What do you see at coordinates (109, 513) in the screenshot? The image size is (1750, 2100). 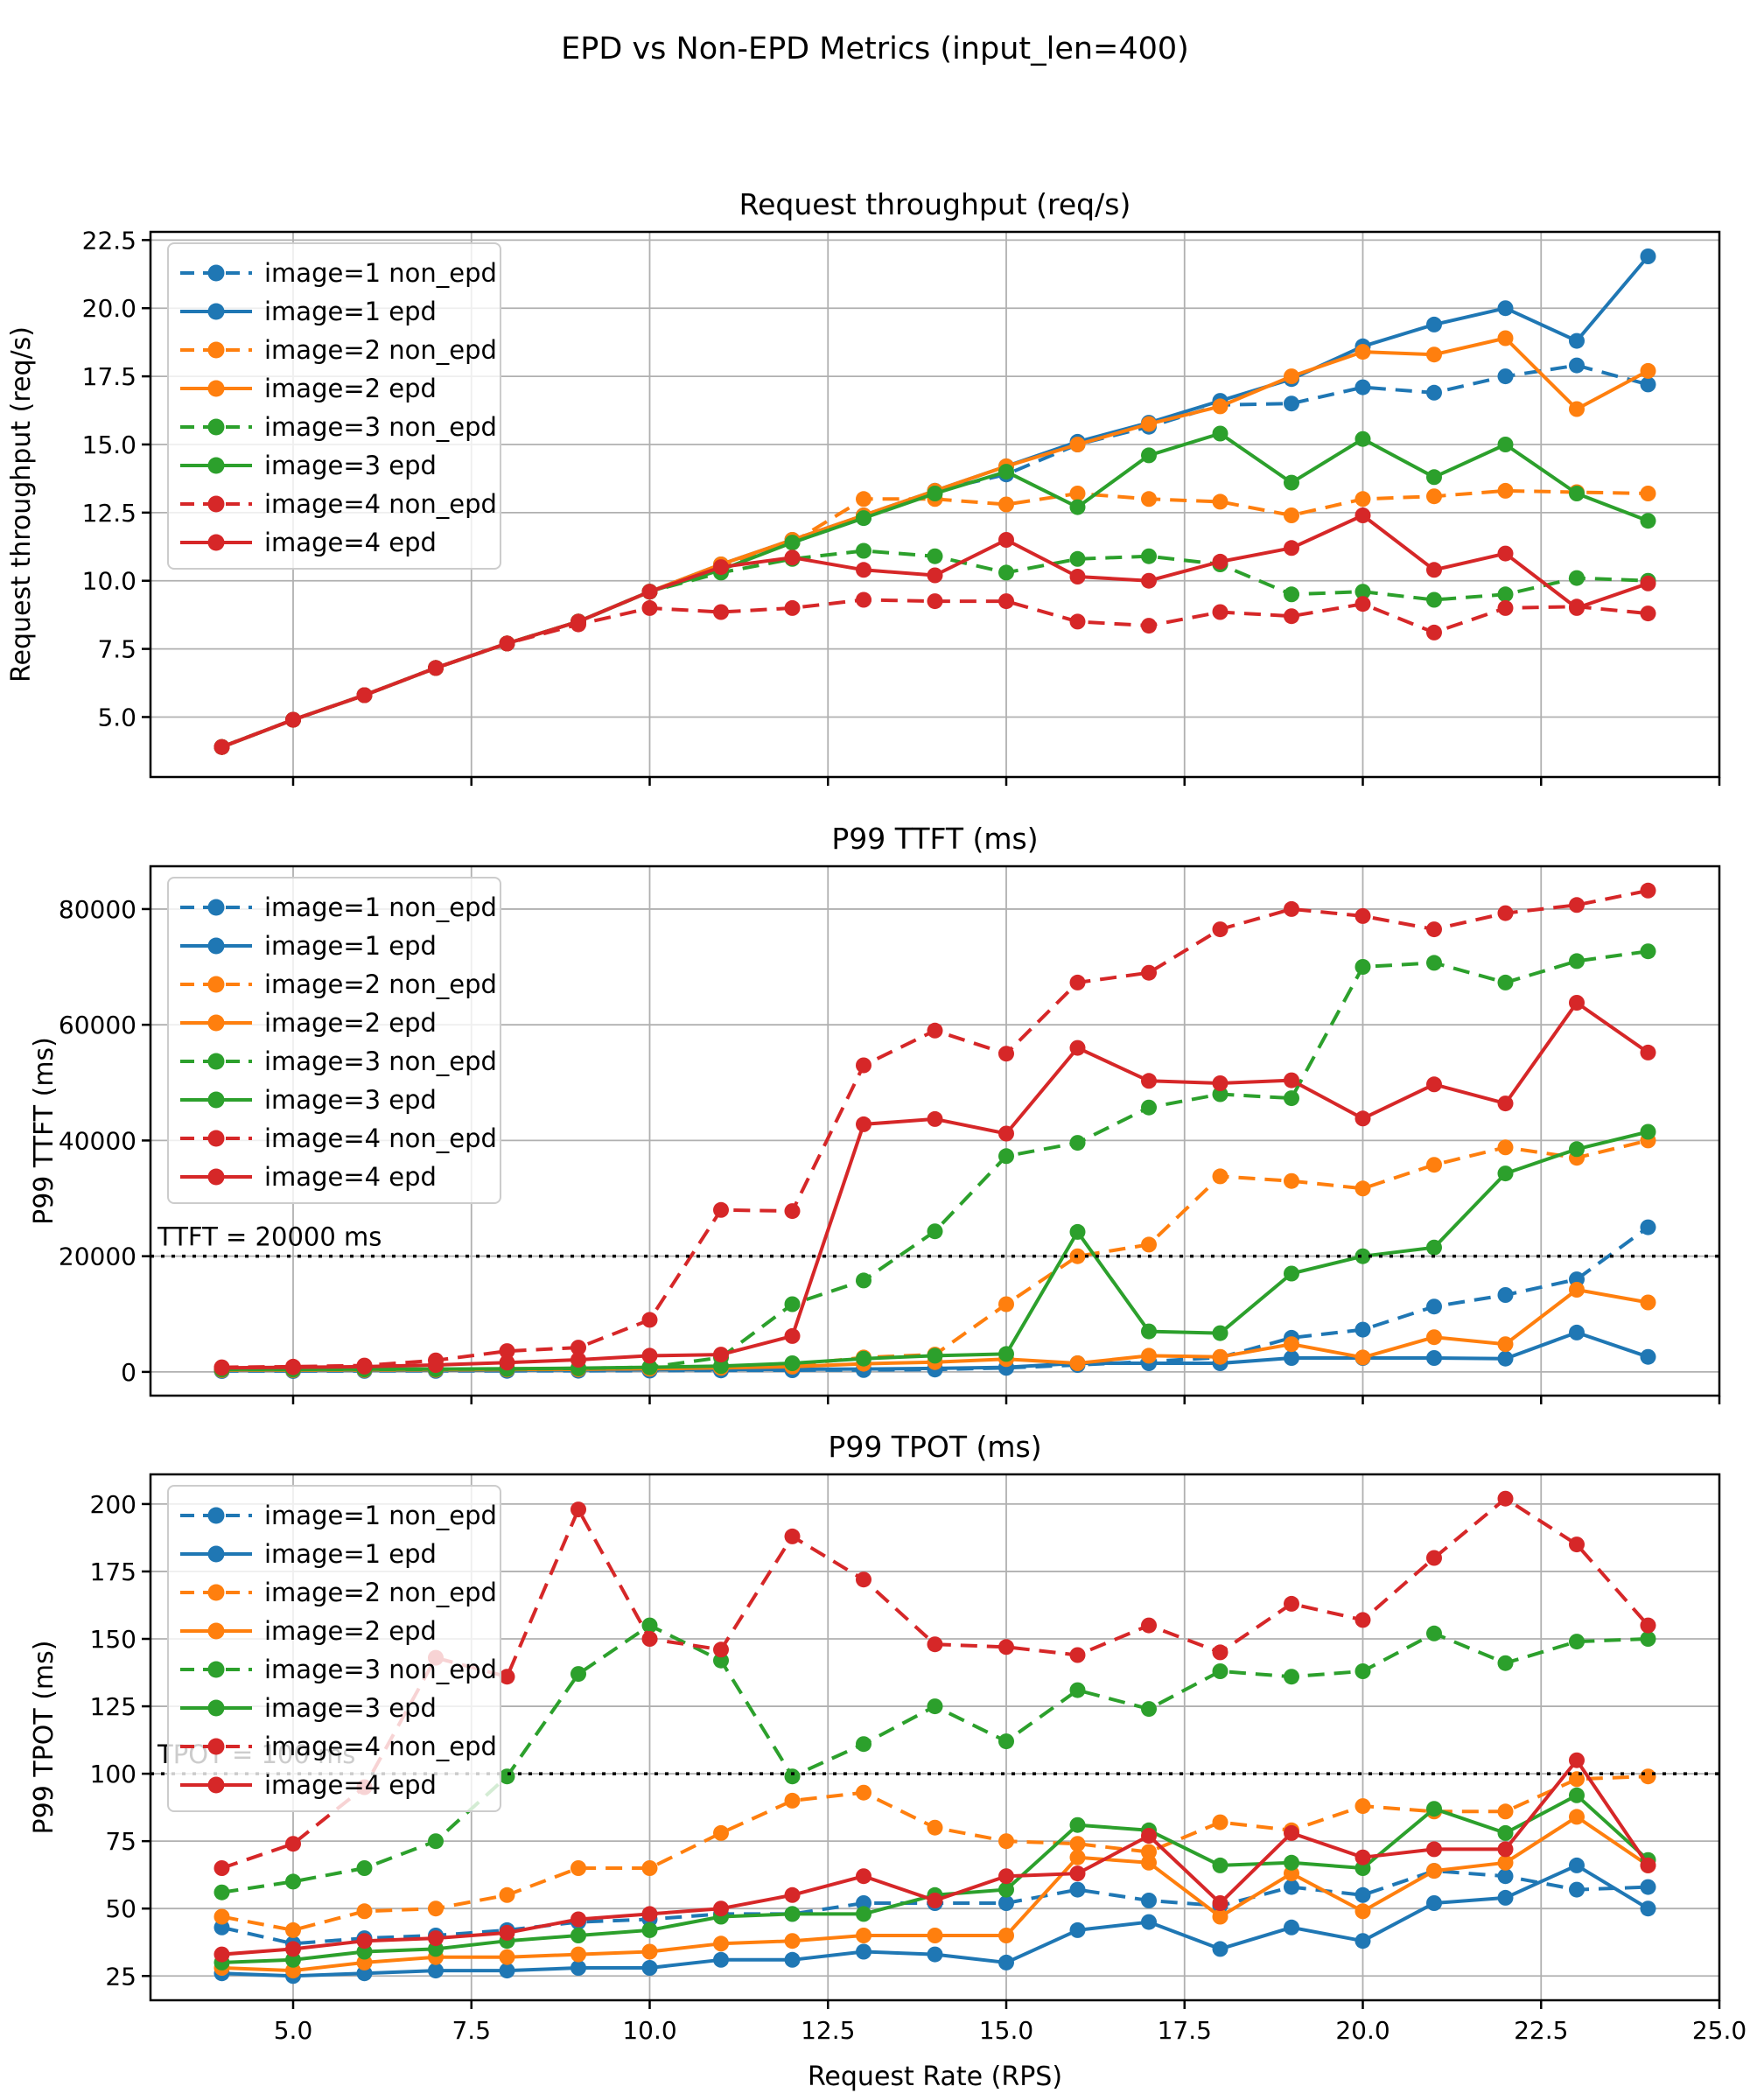 I see `y-tick-label: 12.5` at bounding box center [109, 513].